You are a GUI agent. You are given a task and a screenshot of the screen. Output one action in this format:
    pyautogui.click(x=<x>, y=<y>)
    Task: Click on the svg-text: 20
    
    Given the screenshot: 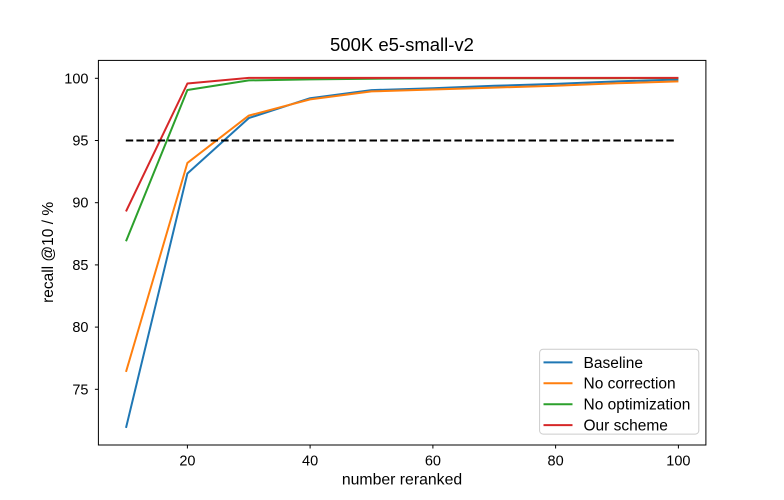 What is the action you would take?
    pyautogui.click(x=187, y=462)
    